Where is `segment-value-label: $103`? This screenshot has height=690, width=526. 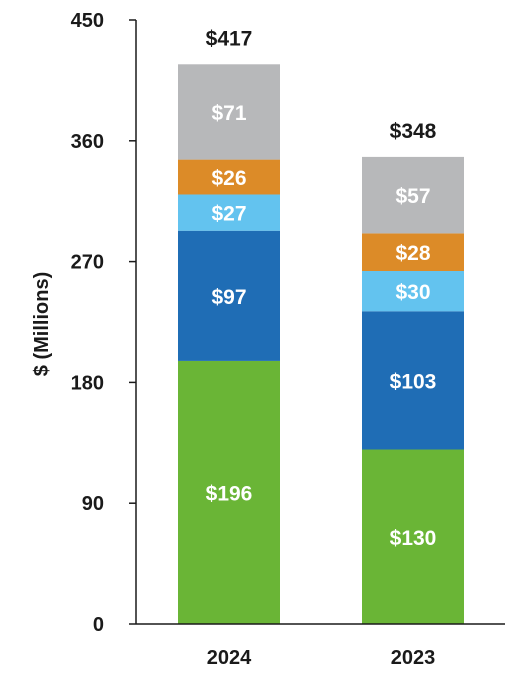 segment-value-label: $103 is located at coordinates (413, 381).